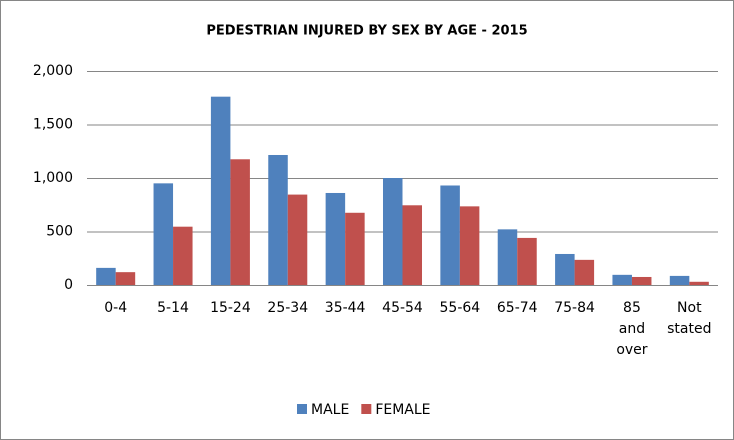 Image resolution: width=734 pixels, height=440 pixels. What do you see at coordinates (330, 410) in the screenshot?
I see `legend-label: MALE` at bounding box center [330, 410].